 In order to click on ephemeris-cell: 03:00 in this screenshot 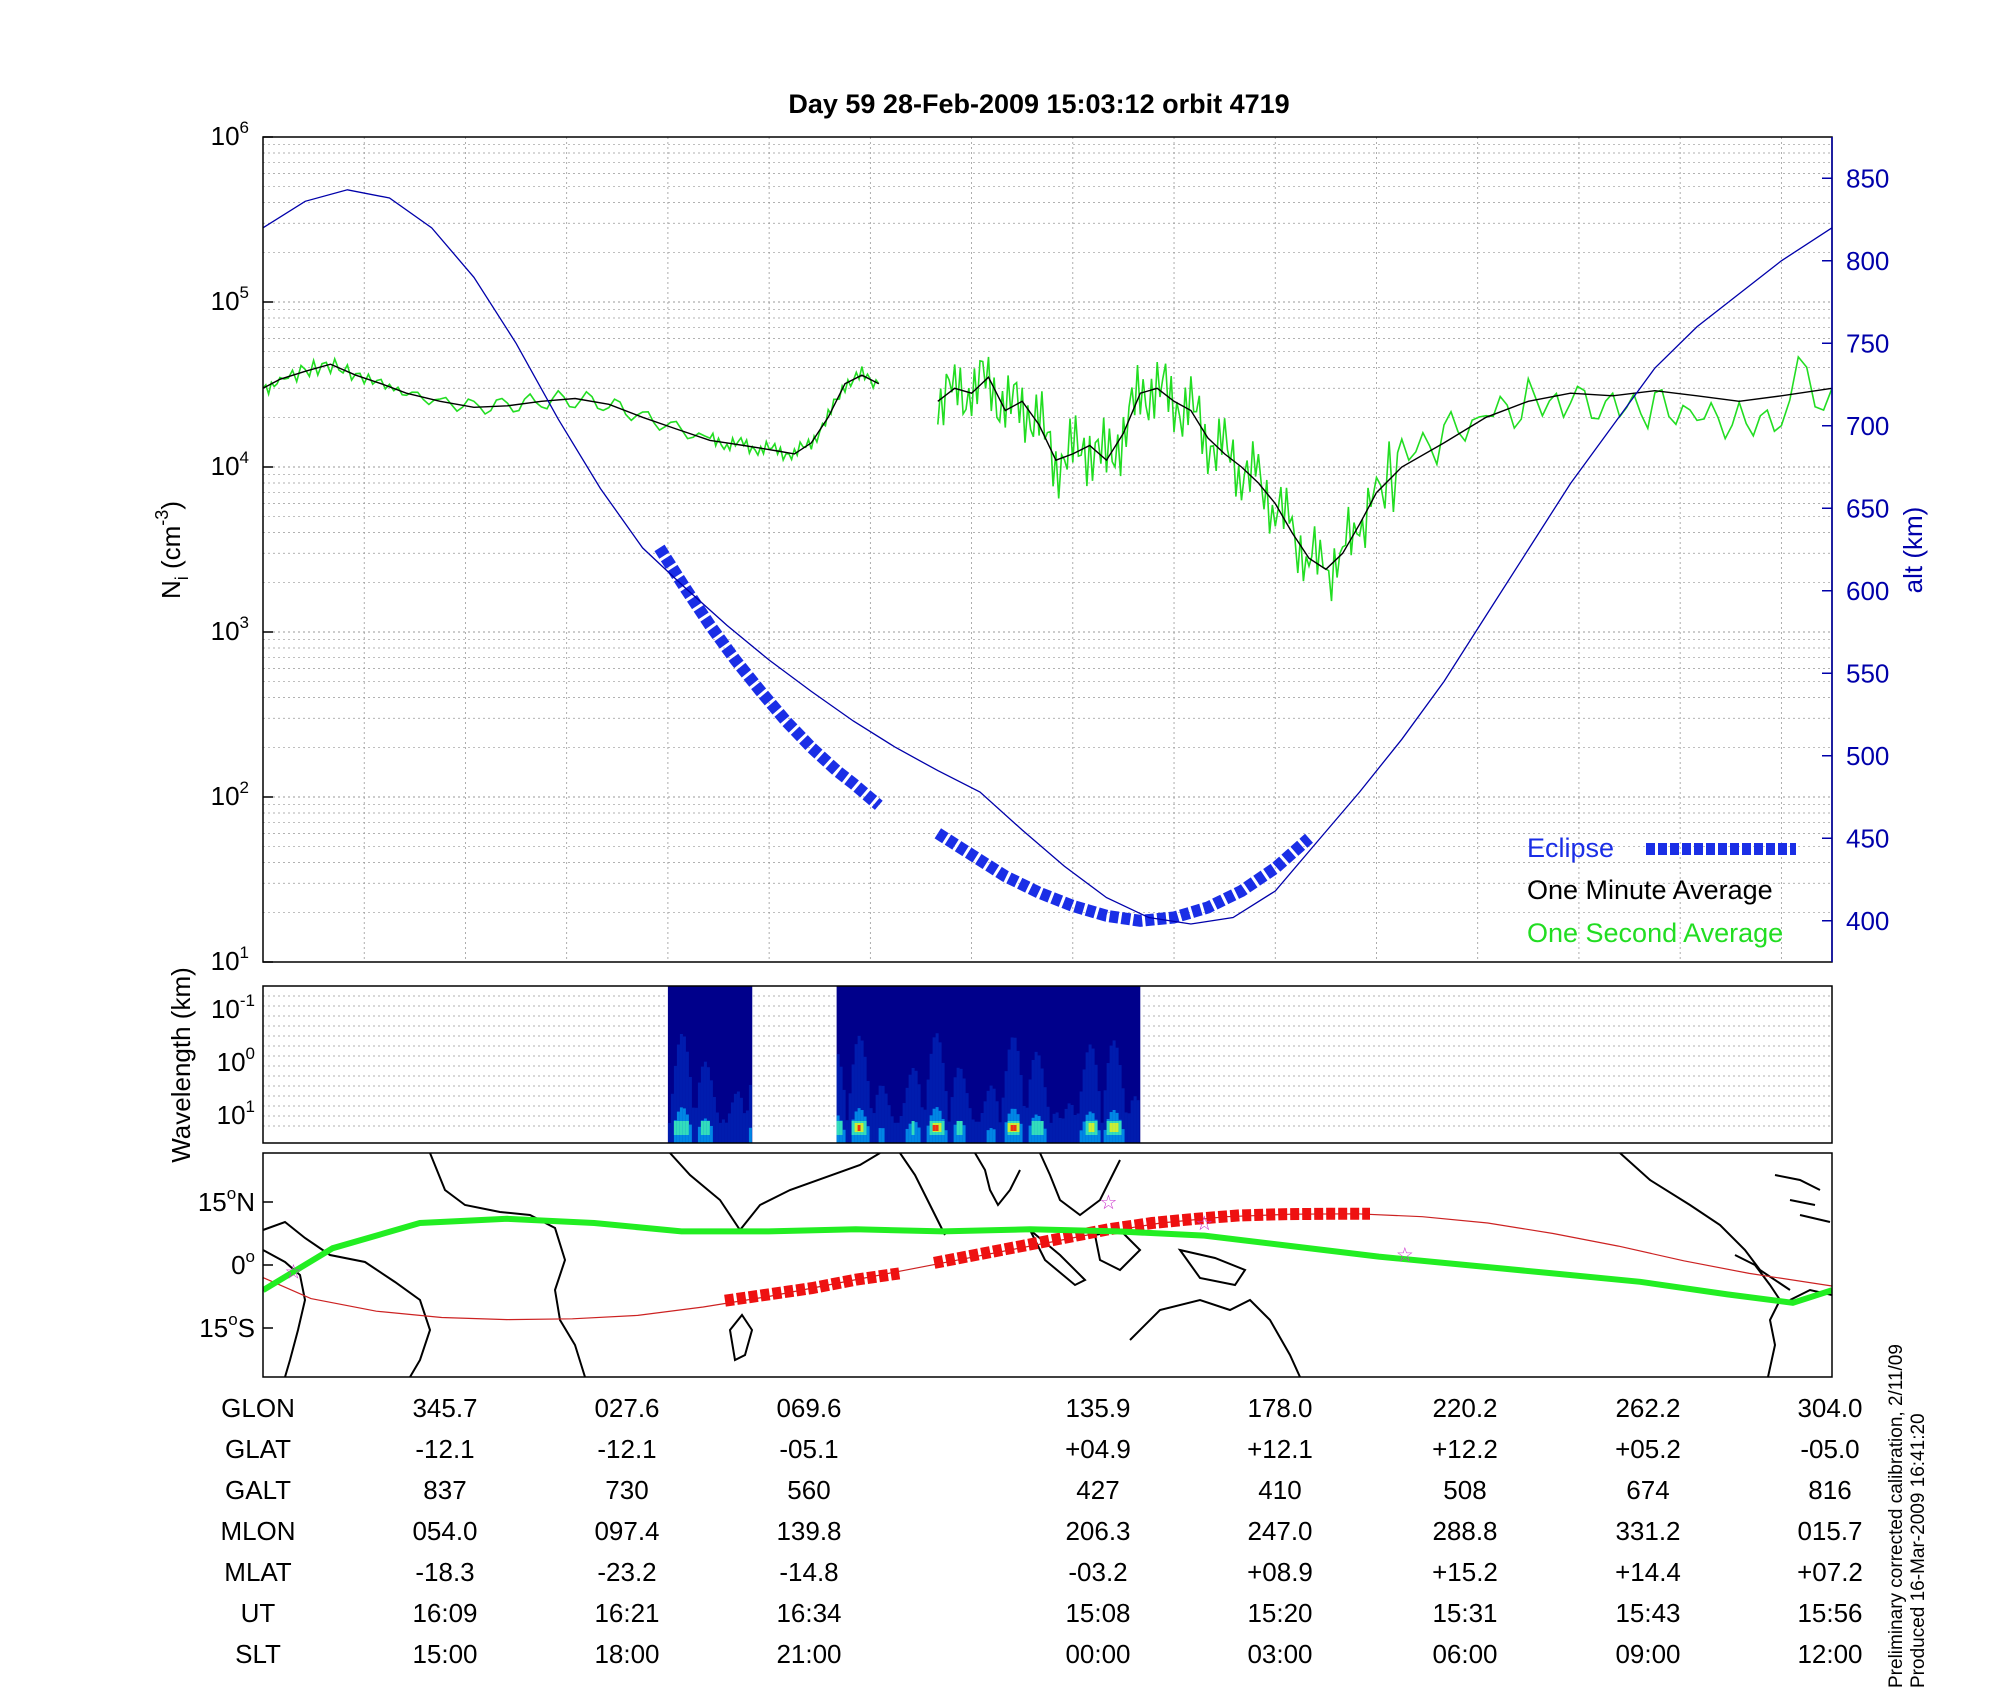, I will do `click(1279, 1654)`.